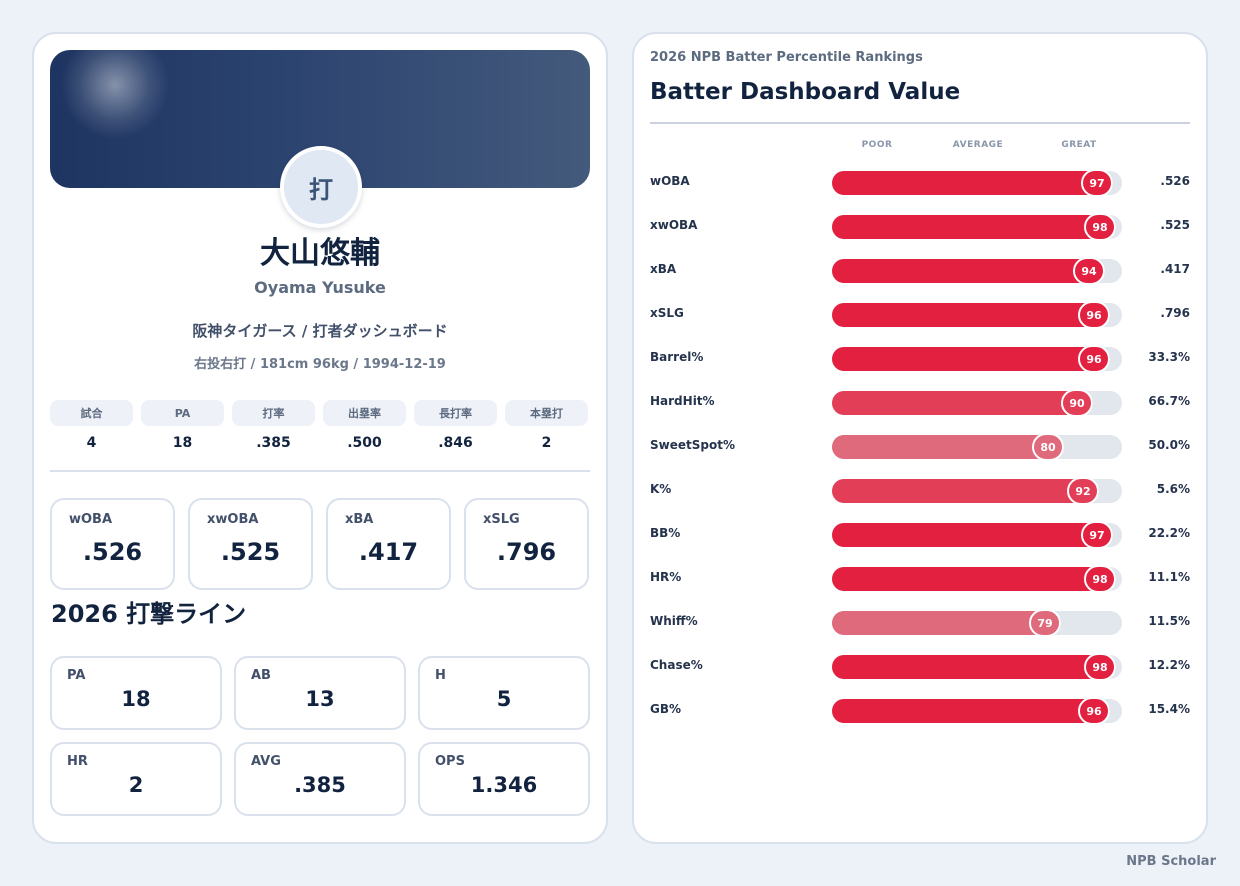 The width and height of the screenshot is (1240, 886). I want to click on ranking-metric-value: 22.2%, so click(1169, 533).